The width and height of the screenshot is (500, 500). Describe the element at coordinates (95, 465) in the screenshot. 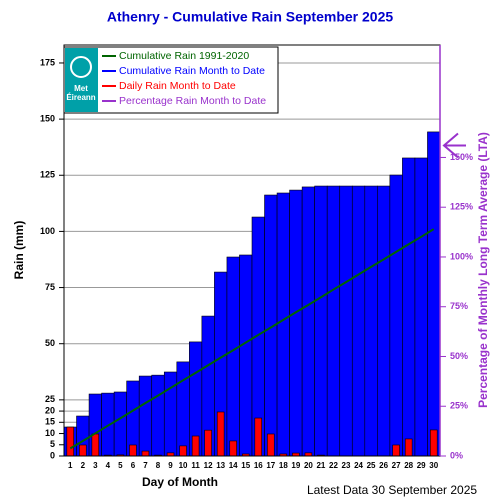

I see `x-tick-label: 3` at that location.